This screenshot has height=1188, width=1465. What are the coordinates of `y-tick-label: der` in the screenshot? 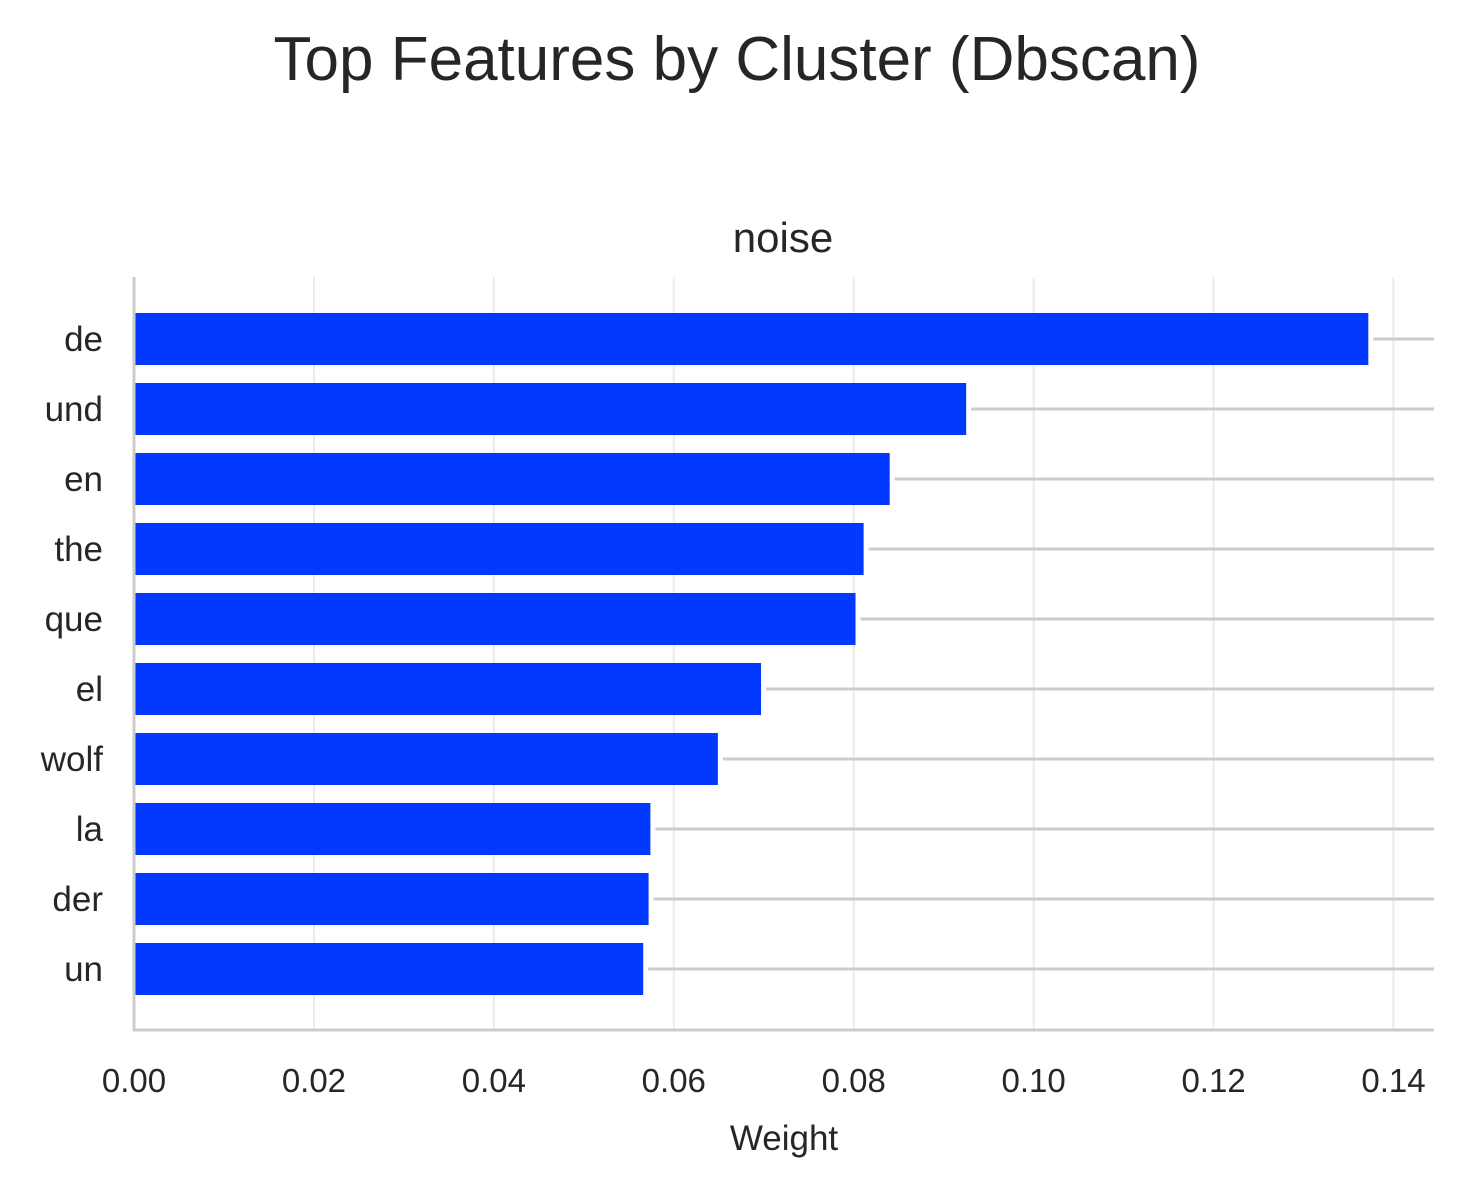 It's located at (77, 899).